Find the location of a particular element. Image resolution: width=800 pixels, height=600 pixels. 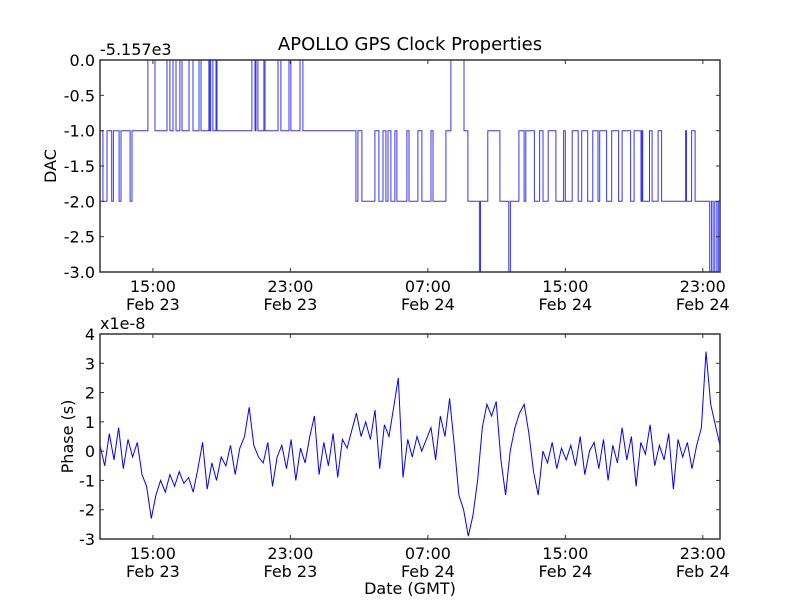

phase-ytick-label: 3 is located at coordinates (90, 363).